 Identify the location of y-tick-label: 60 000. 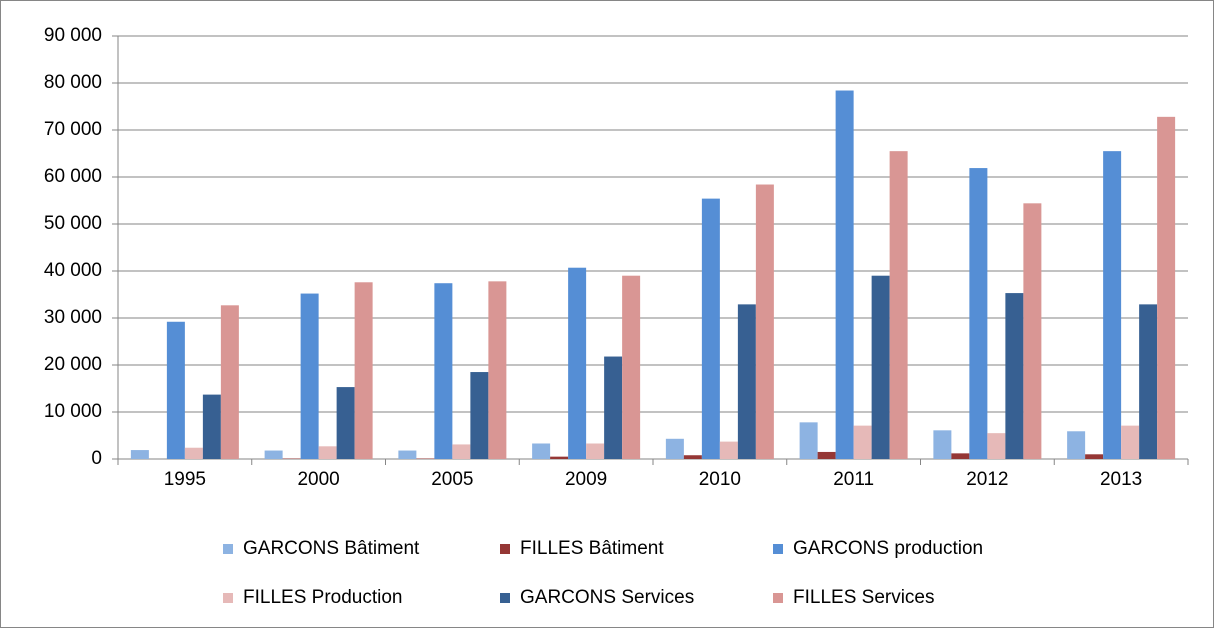
(73, 176).